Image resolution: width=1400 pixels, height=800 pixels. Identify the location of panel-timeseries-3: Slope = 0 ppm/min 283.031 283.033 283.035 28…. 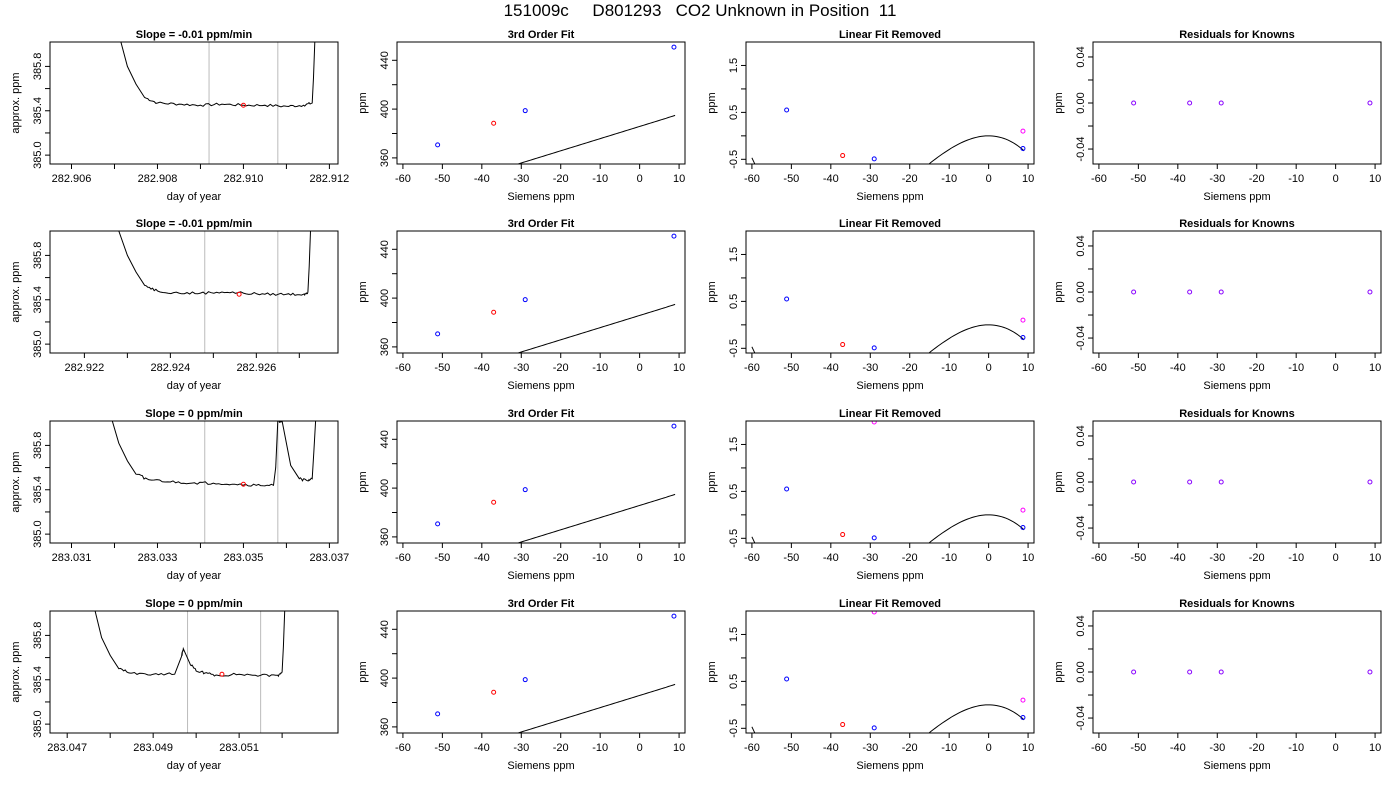
(179, 495).